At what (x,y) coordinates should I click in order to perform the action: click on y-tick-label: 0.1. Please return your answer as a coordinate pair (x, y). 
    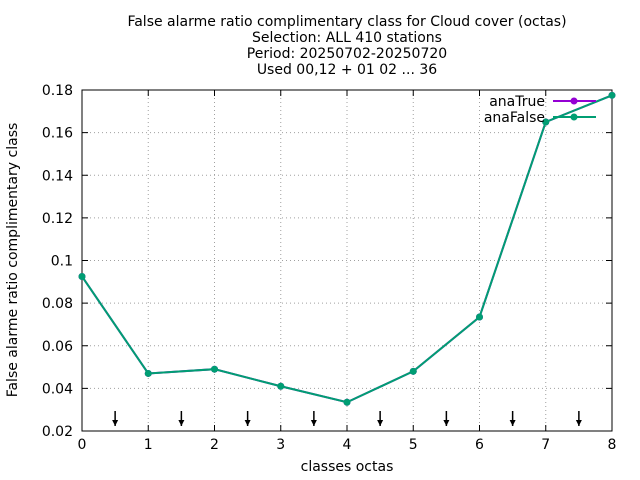
    Looking at the image, I should click on (62, 262).